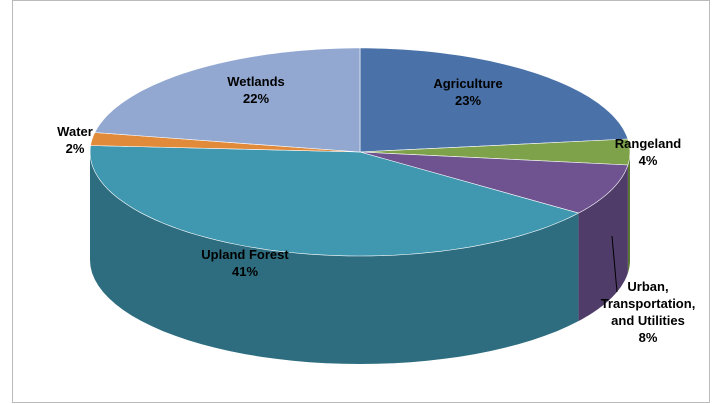 This screenshot has height=404, width=712. Describe the element at coordinates (614, 264) in the screenshot. I see `leader-line` at that location.